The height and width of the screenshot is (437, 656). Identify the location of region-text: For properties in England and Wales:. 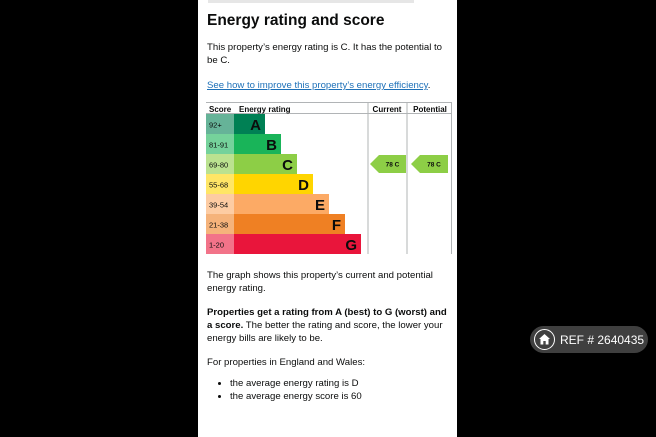
(286, 362).